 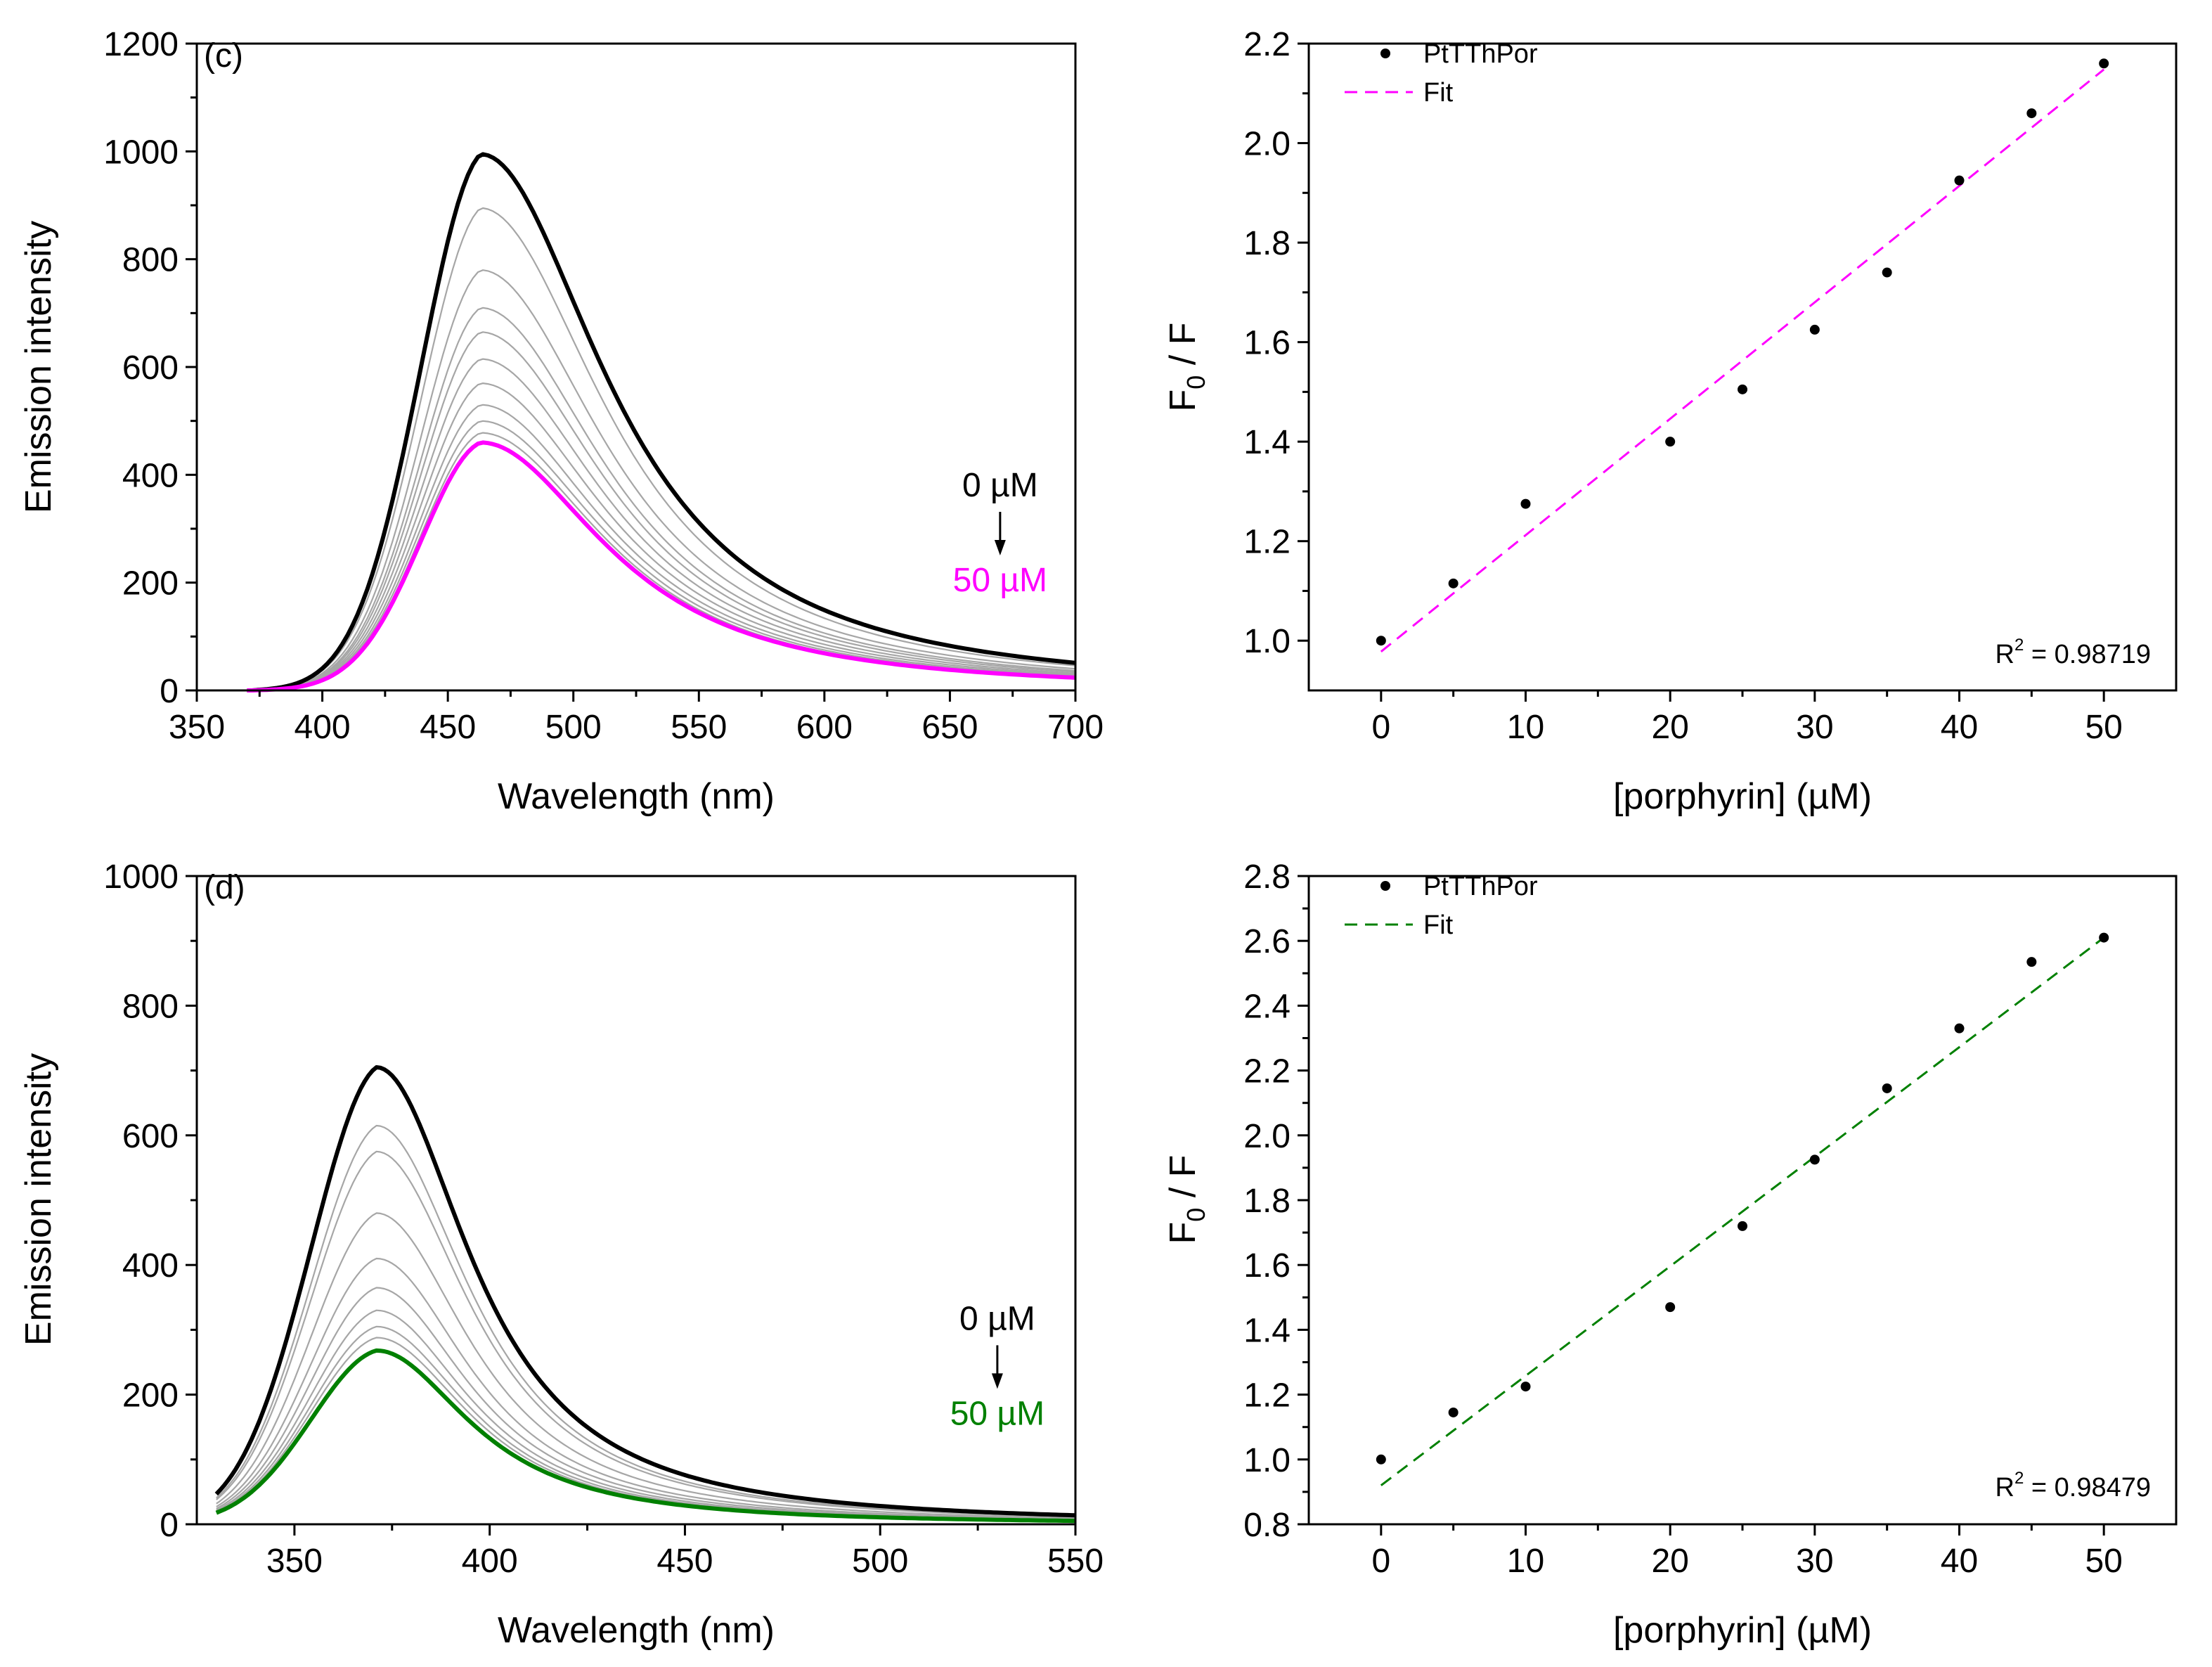 I want to click on y-tick-label: 1000, so click(x=141, y=877).